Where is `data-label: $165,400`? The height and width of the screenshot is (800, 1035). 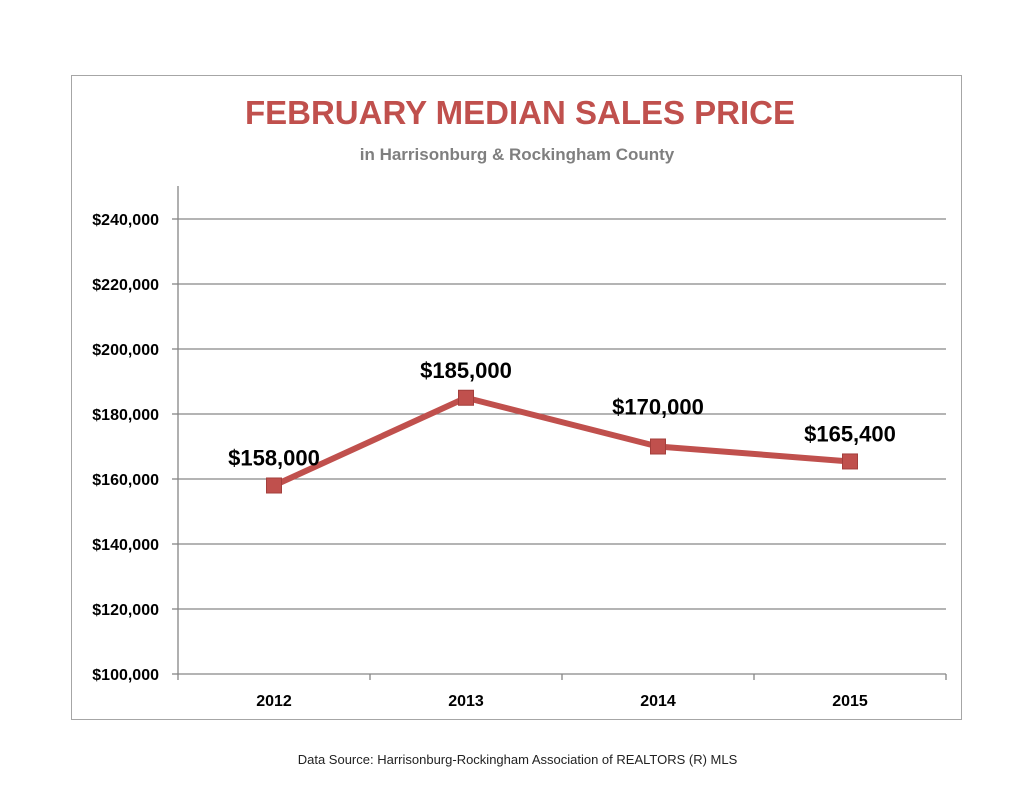 data-label: $165,400 is located at coordinates (850, 433).